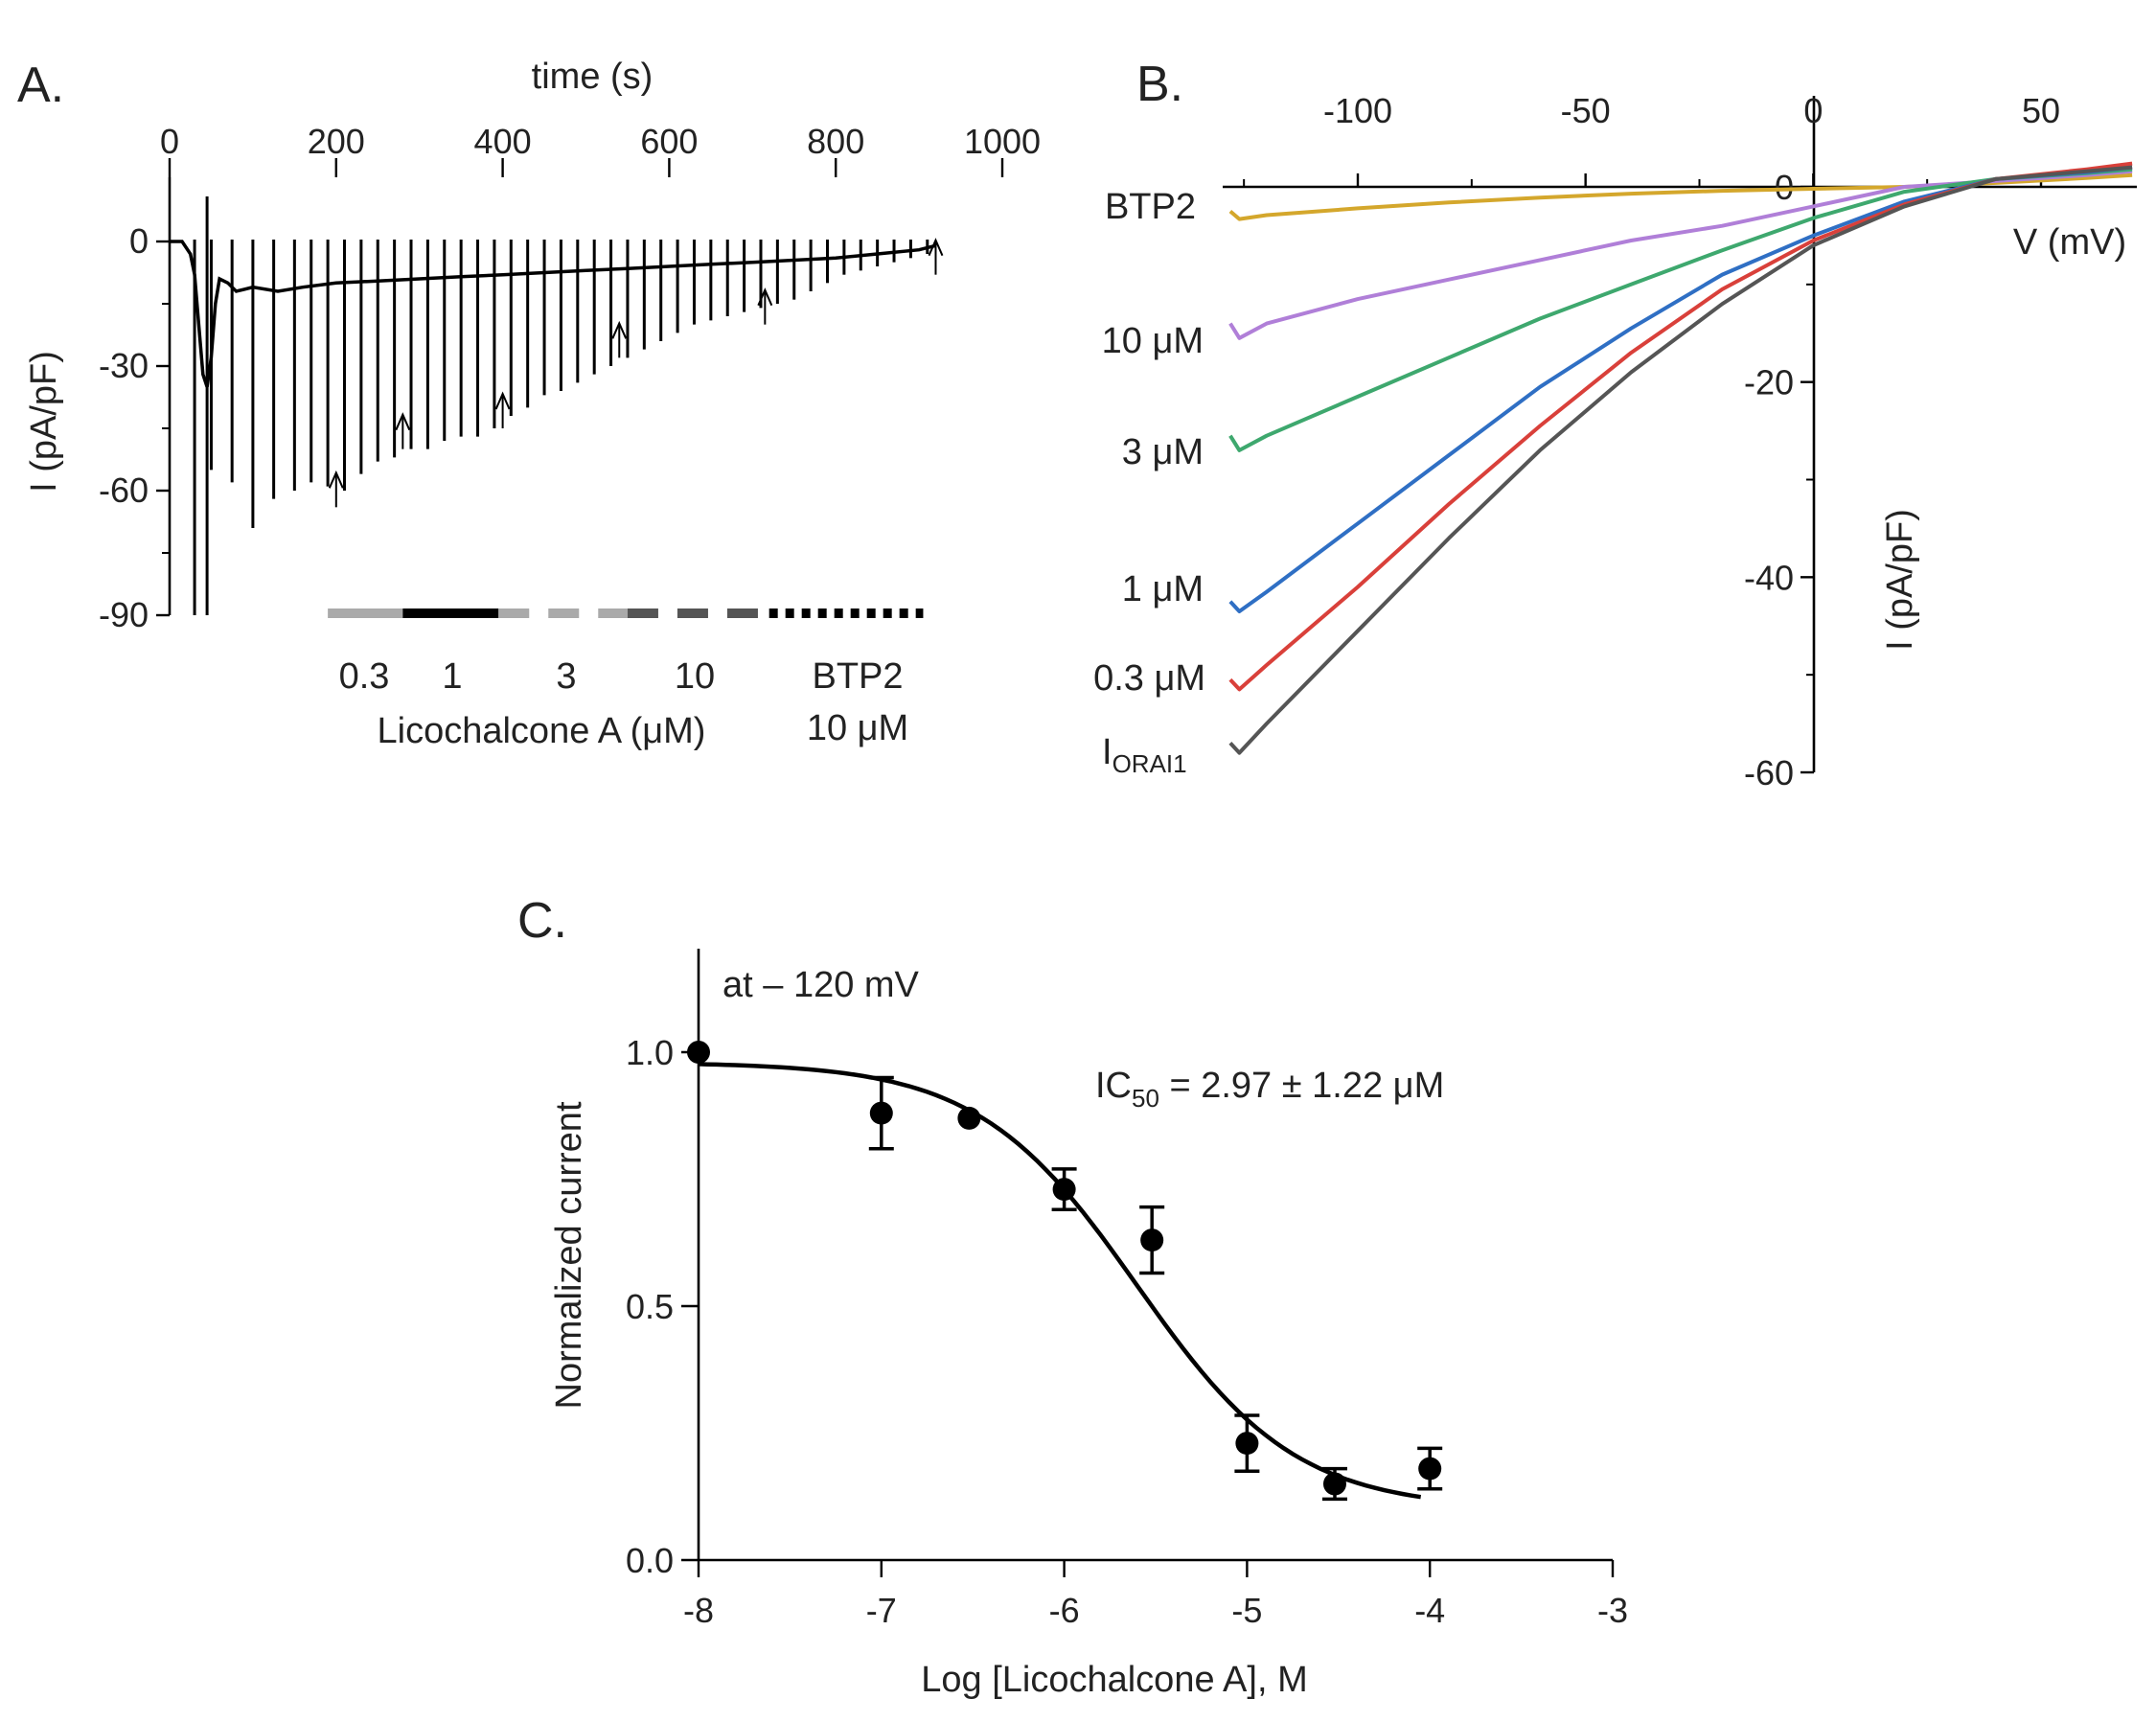 The width and height of the screenshot is (2156, 1722). What do you see at coordinates (124, 490) in the screenshot?
I see `a-y-tick-label: -60` at bounding box center [124, 490].